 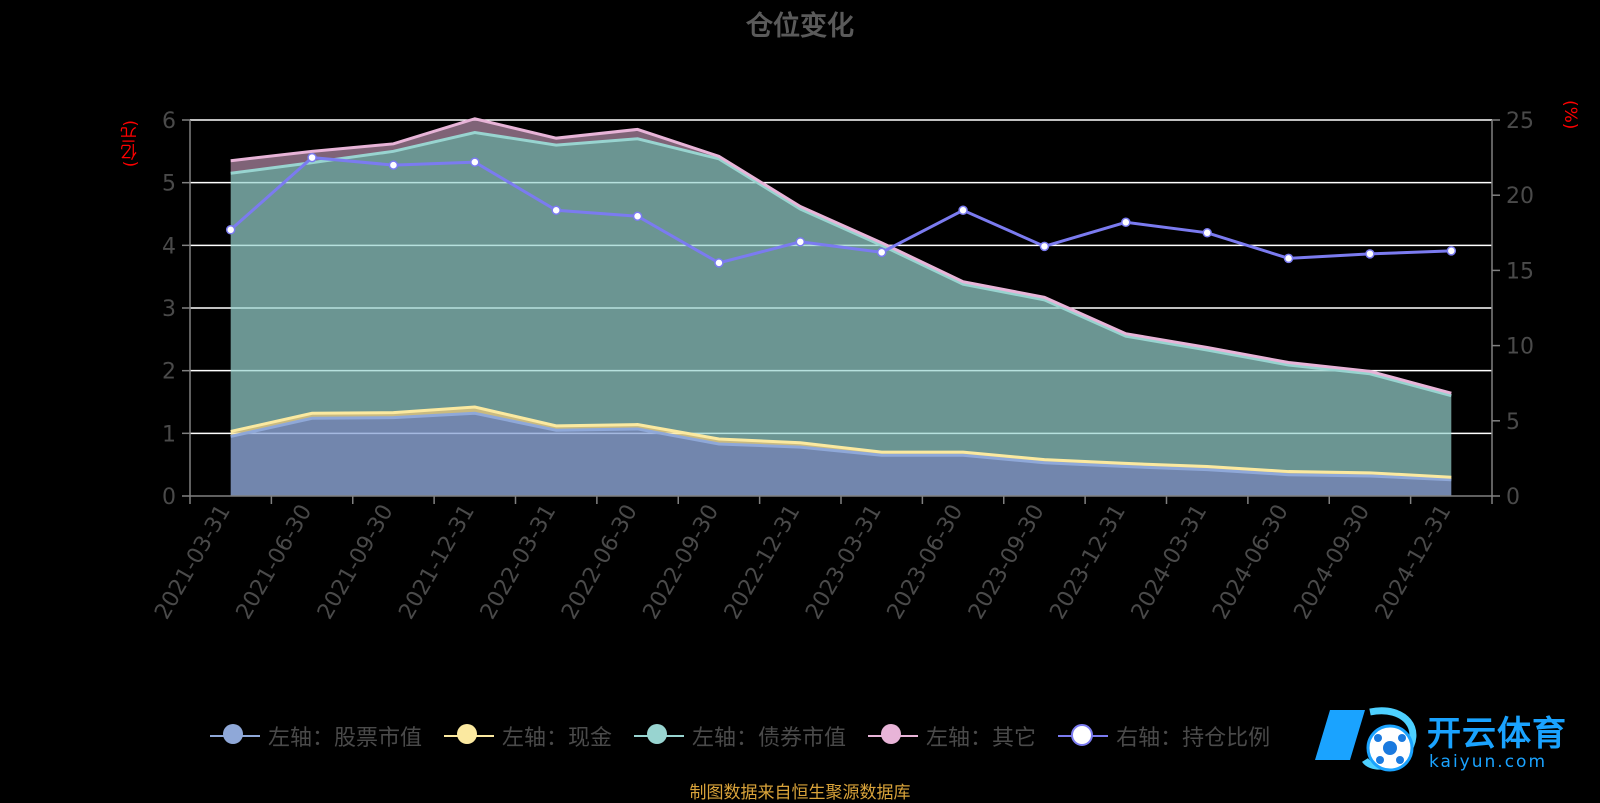 I want to click on right-axis-unit: (%), so click(x=1570, y=115).